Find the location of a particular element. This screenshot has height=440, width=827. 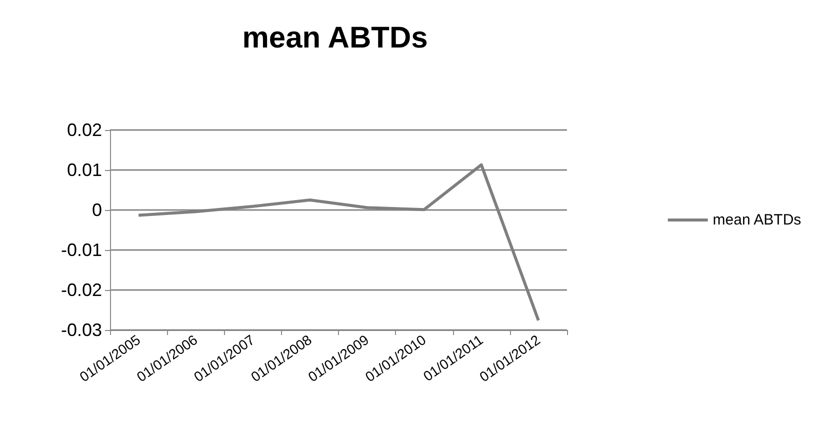

y-tick-label: -0.01 is located at coordinates (81, 250).